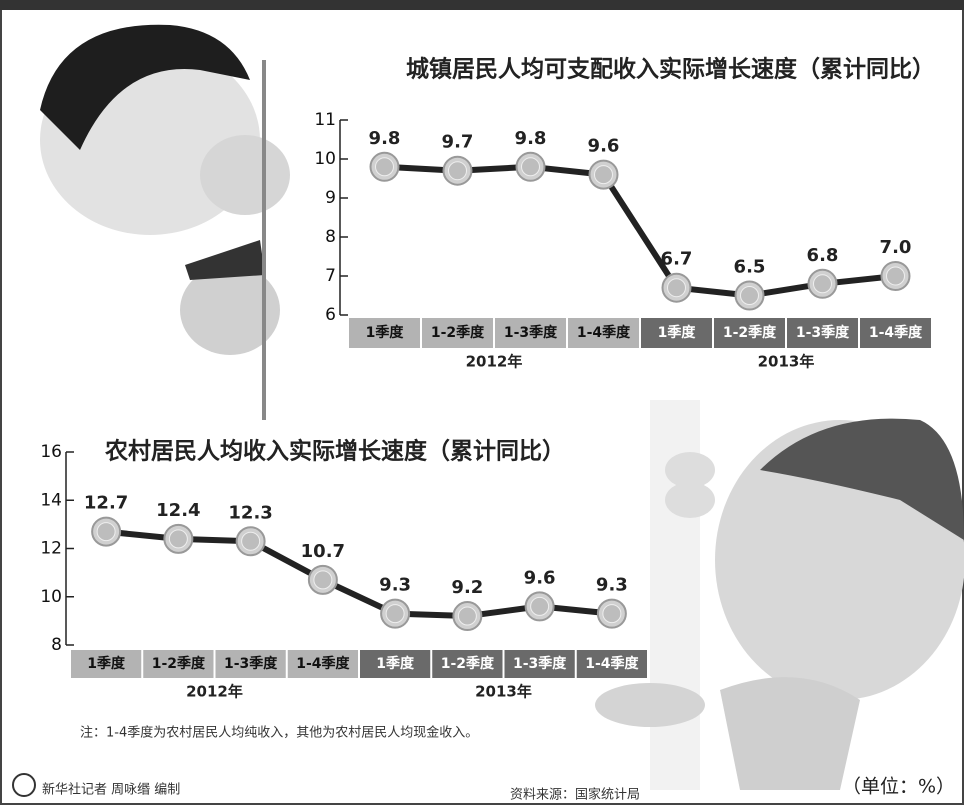  Describe the element at coordinates (458, 142) in the screenshot. I see `value-label: 9.7` at that location.